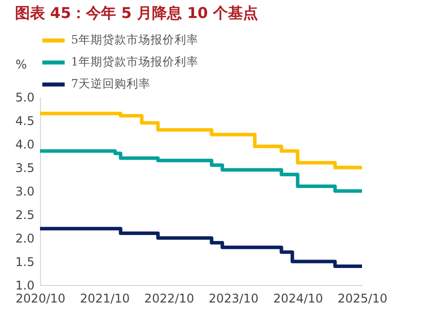  What do you see at coordinates (105, 299) in the screenshot?
I see `x-tick-label: 2021/10` at bounding box center [105, 299].